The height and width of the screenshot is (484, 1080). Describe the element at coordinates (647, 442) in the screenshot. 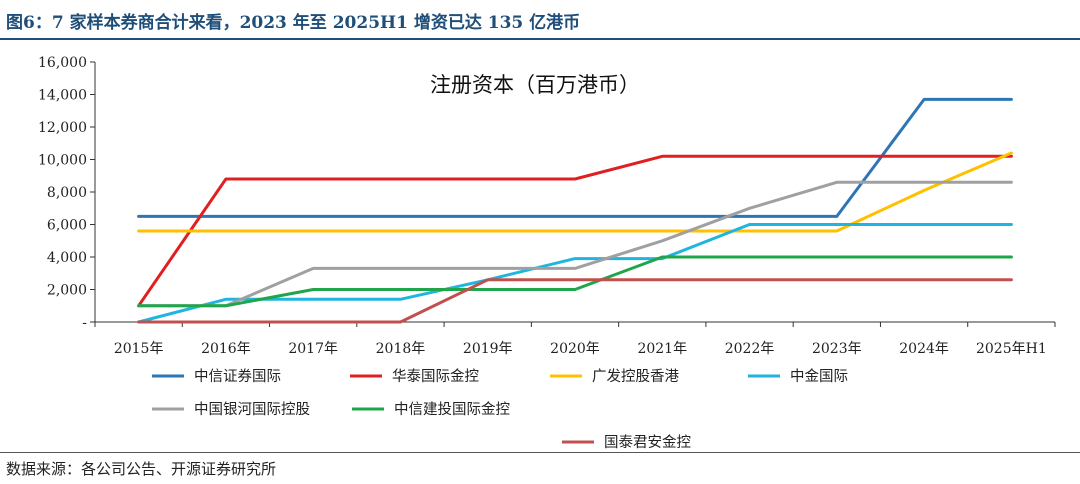

I see `legend-label: 国泰君安金控` at that location.